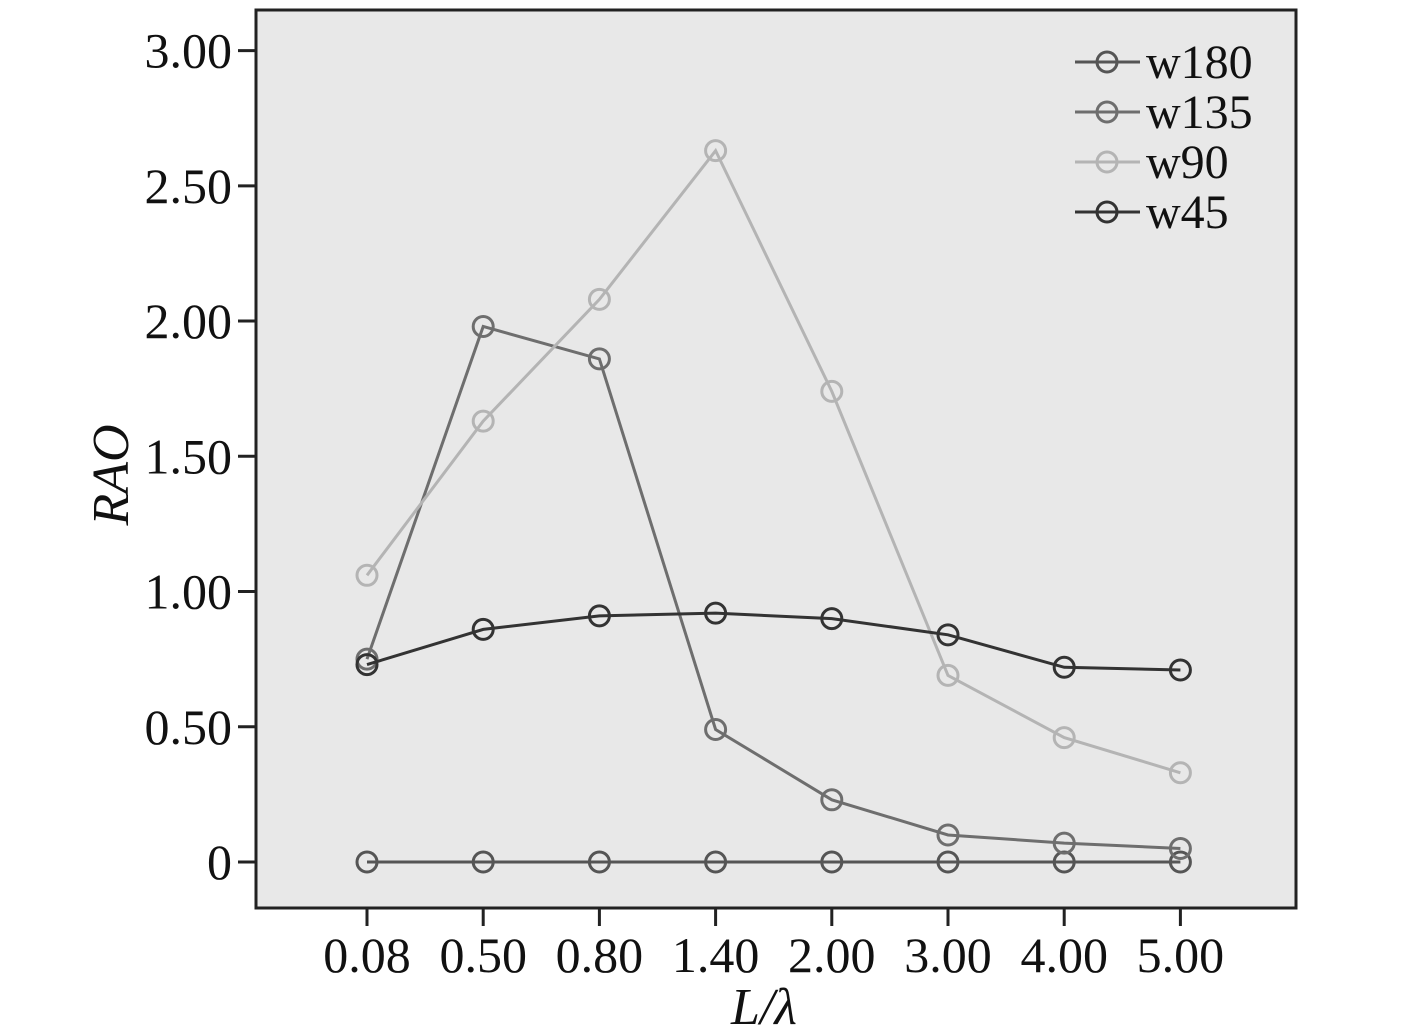 The height and width of the screenshot is (1032, 1417). I want to click on point-w135-0.50, so click(483, 326).